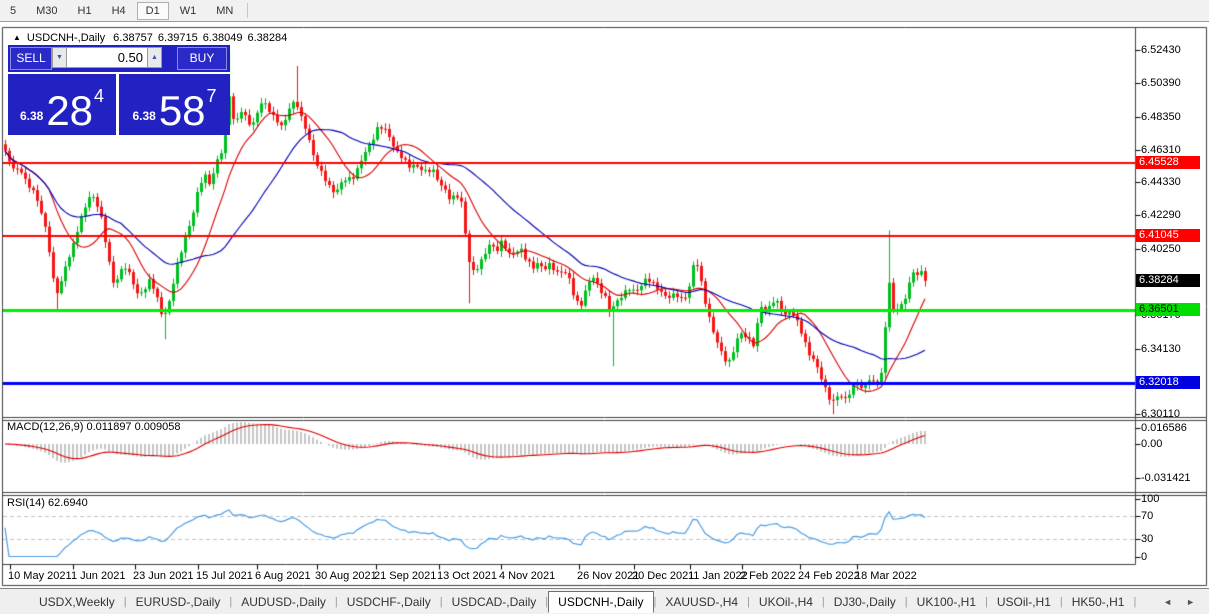  Describe the element at coordinates (109, 427) in the screenshot. I see `macd-value-1: 0.011897` at that location.